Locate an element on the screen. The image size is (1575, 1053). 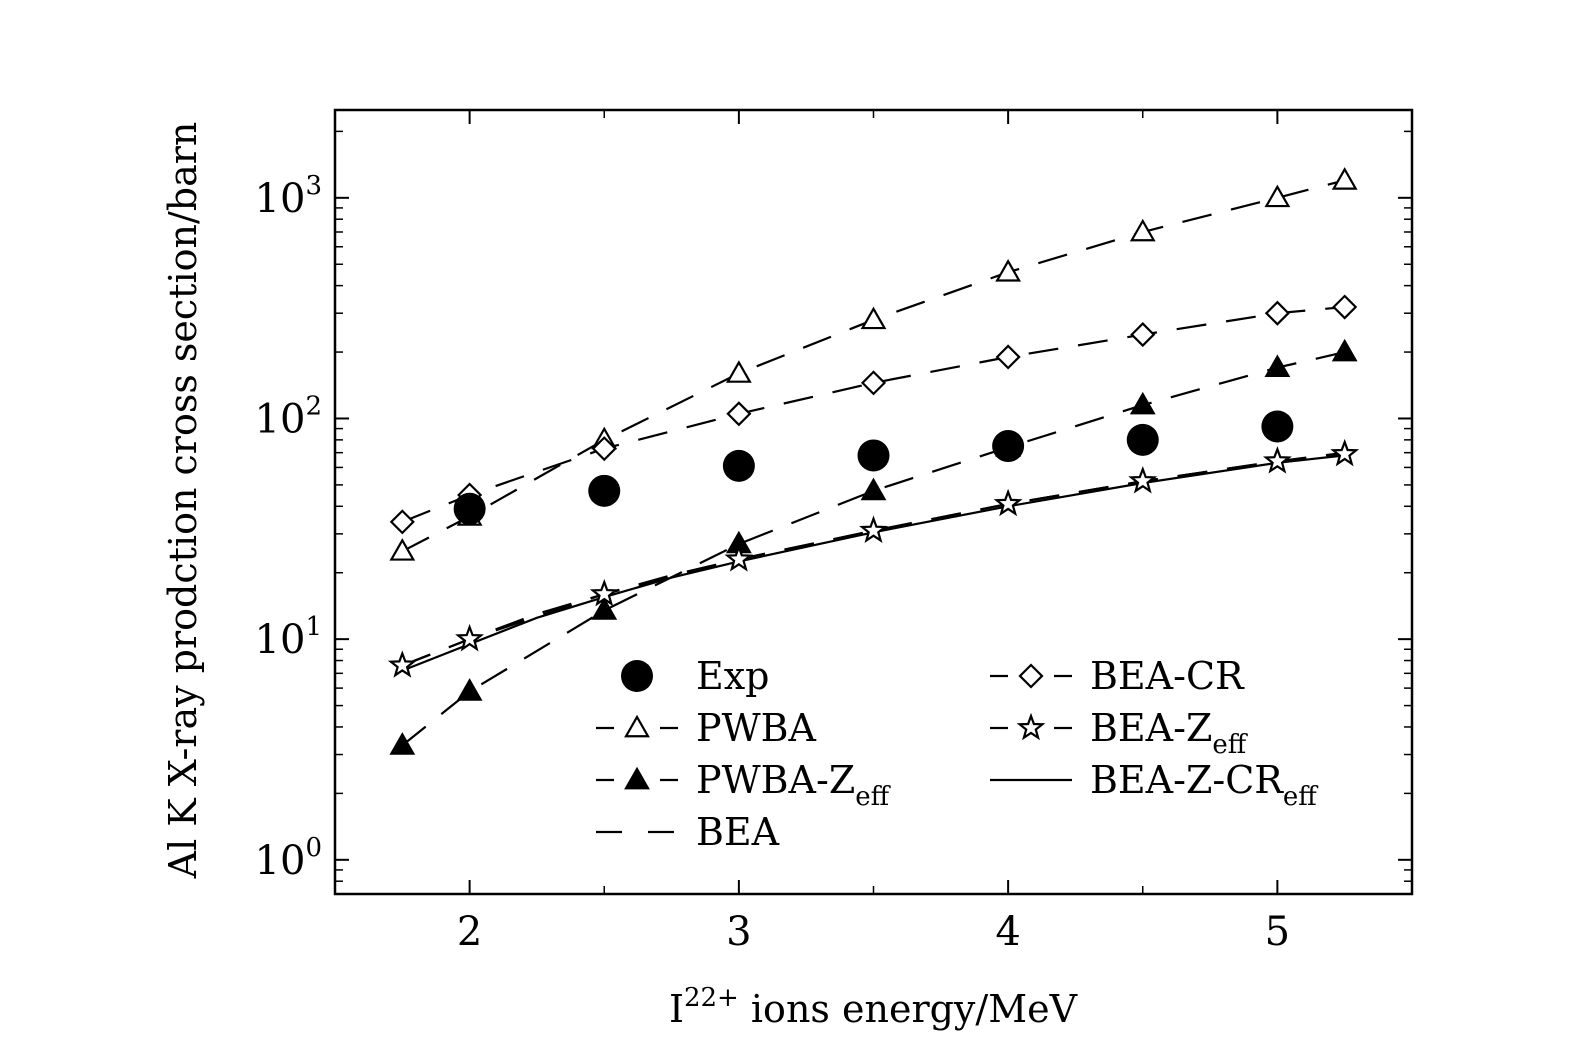
y-tick-label: 10⁰ is located at coordinates (288, 858).